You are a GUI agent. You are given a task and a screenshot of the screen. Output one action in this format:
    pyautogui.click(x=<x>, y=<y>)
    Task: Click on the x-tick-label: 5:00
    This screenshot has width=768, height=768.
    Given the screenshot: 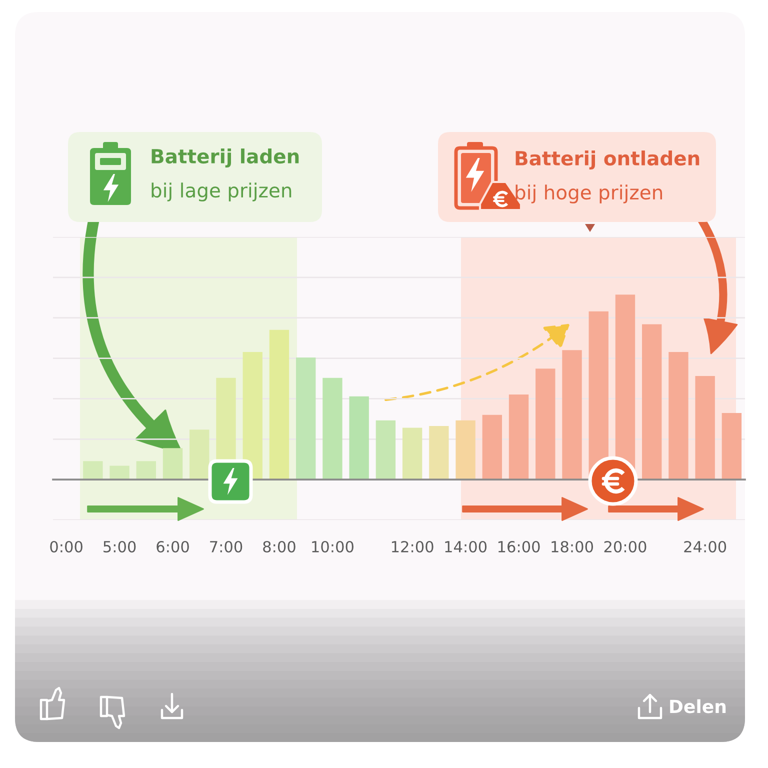 What is the action you would take?
    pyautogui.click(x=120, y=546)
    